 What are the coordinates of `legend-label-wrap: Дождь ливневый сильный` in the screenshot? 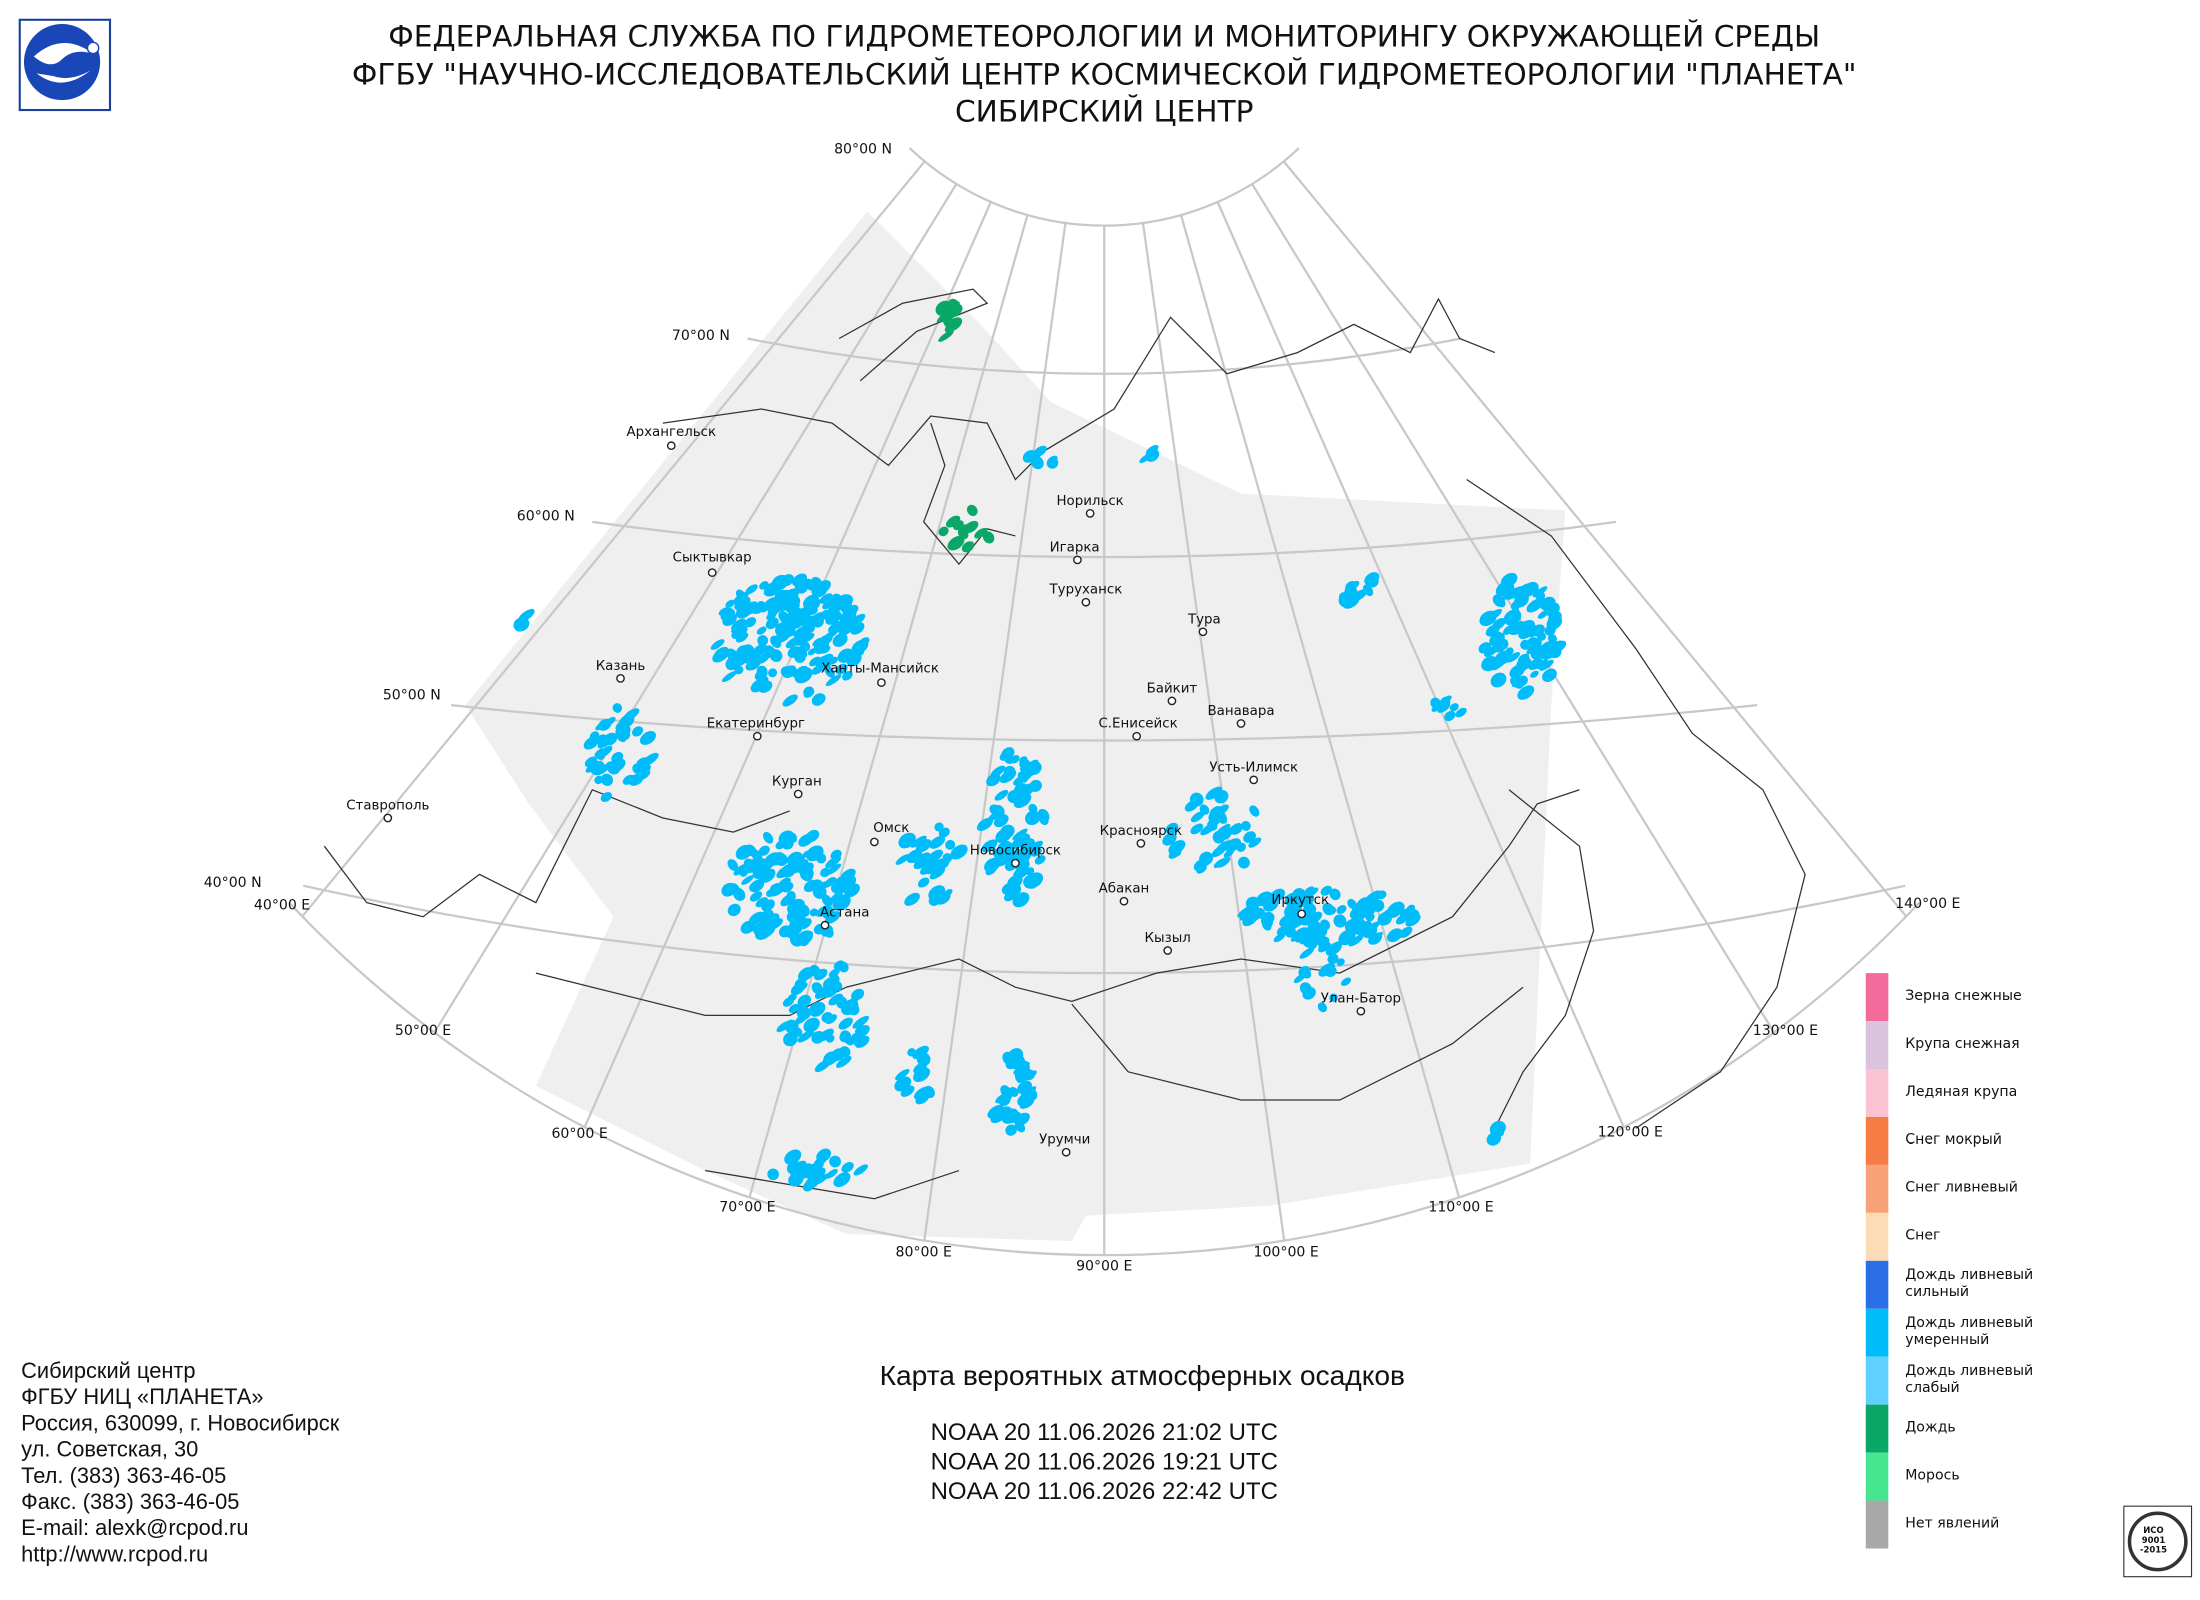 It's located at (1975, 1285).